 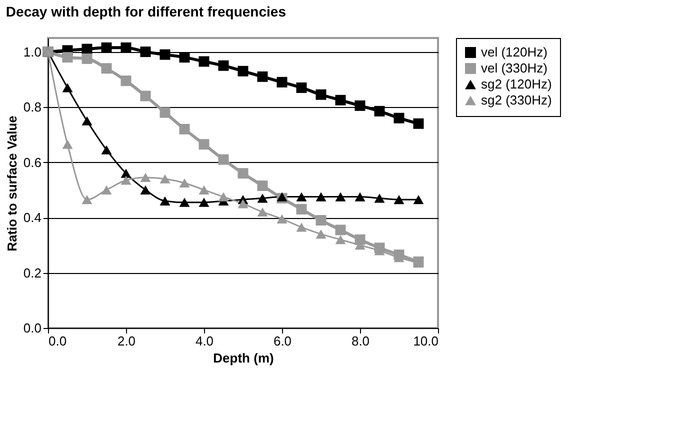 I want to click on legend-label: sg2 (120Hz), so click(x=516, y=84).